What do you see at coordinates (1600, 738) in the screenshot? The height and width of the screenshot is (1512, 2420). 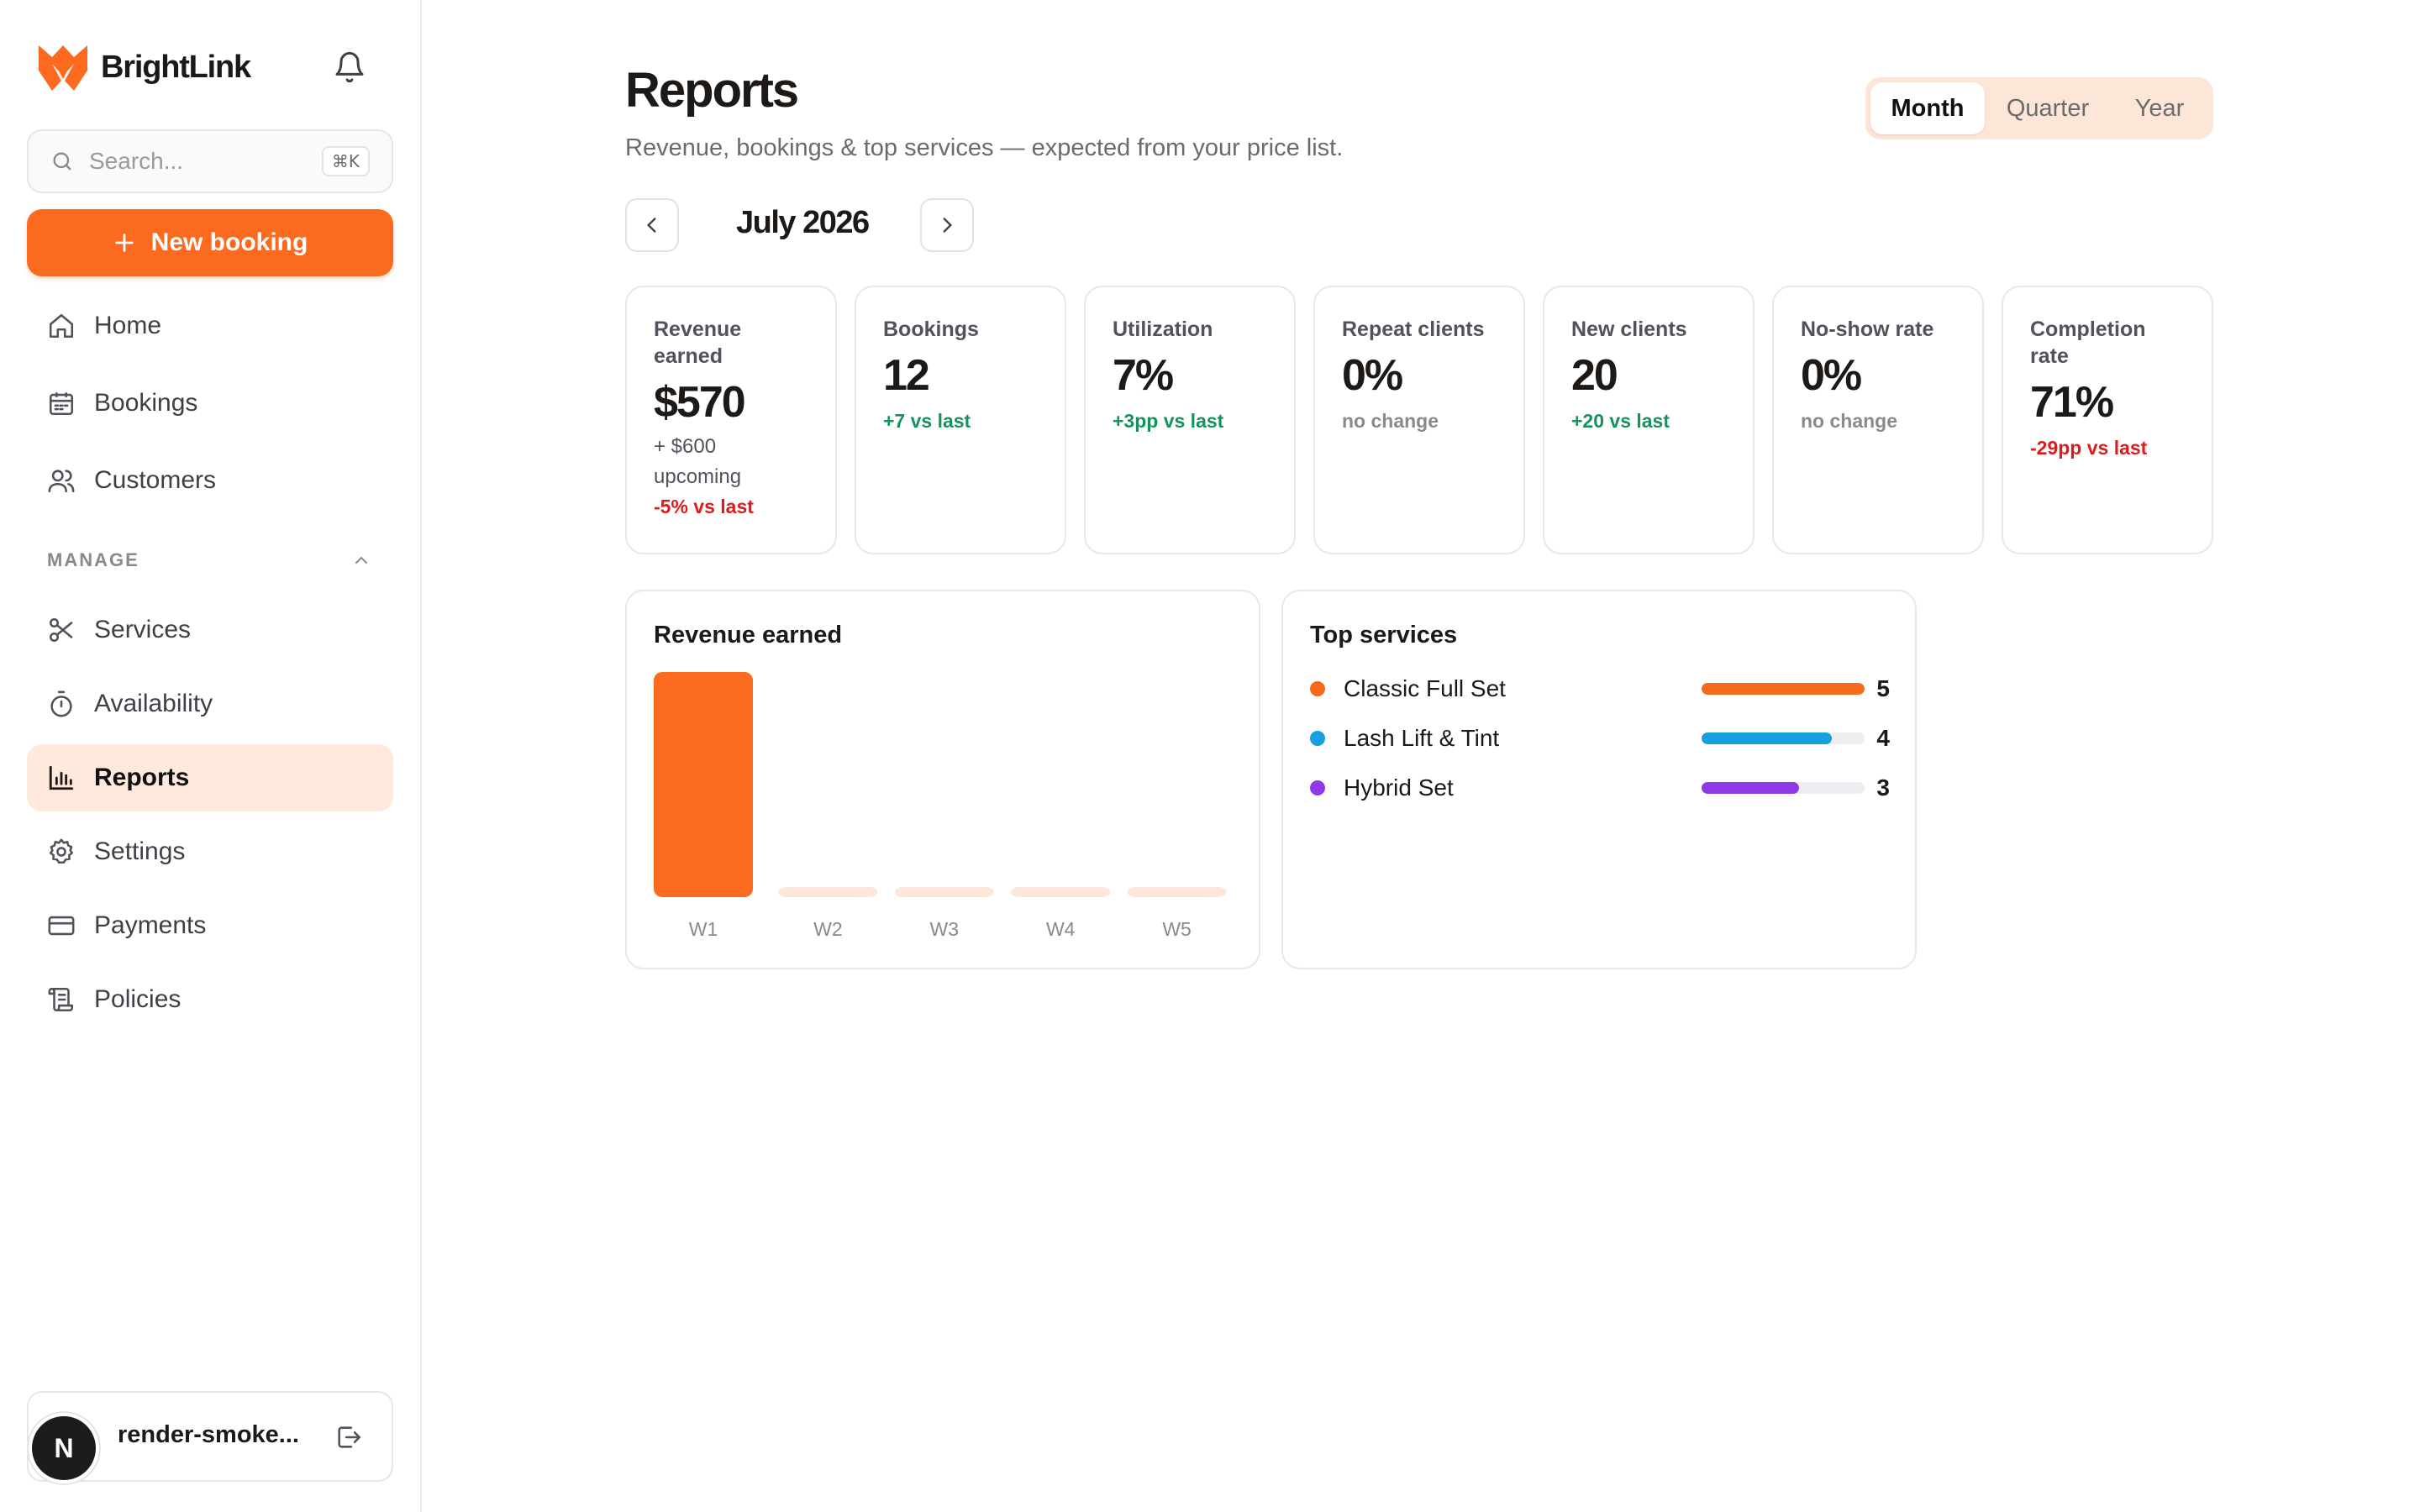 I see `service-row: Lash Lift & Tint 4` at bounding box center [1600, 738].